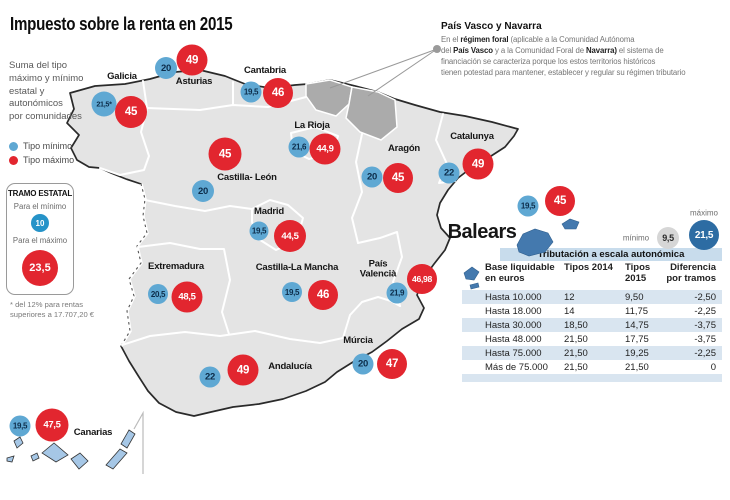 The height and width of the screenshot is (500, 730). I want to click on table-footer-band, so click(592, 378).